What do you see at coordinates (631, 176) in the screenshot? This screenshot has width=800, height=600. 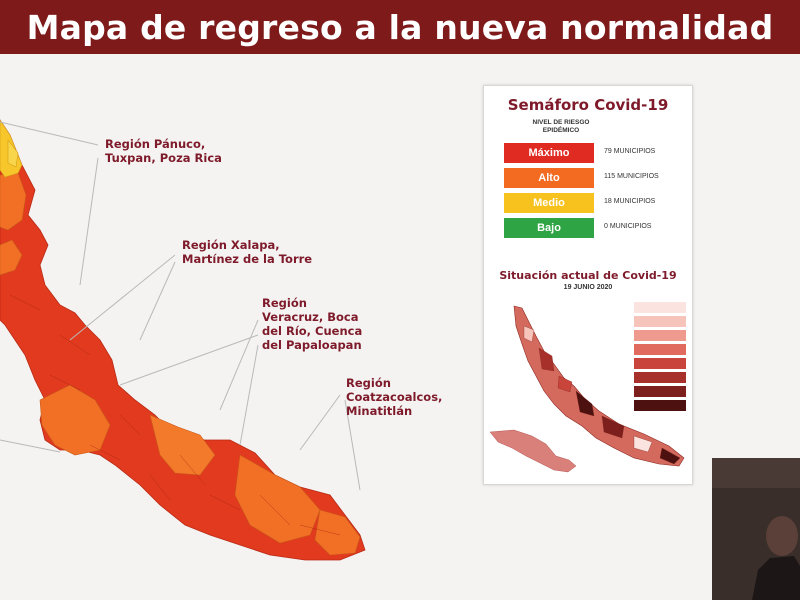 I see `risk-count-alto: 115 MUNICIPIOS` at bounding box center [631, 176].